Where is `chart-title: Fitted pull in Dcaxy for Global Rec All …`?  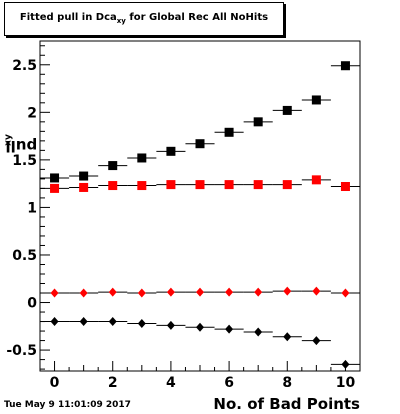 chart-title: Fitted pull in Dcaxy for Global Rec All … is located at coordinates (144, 18).